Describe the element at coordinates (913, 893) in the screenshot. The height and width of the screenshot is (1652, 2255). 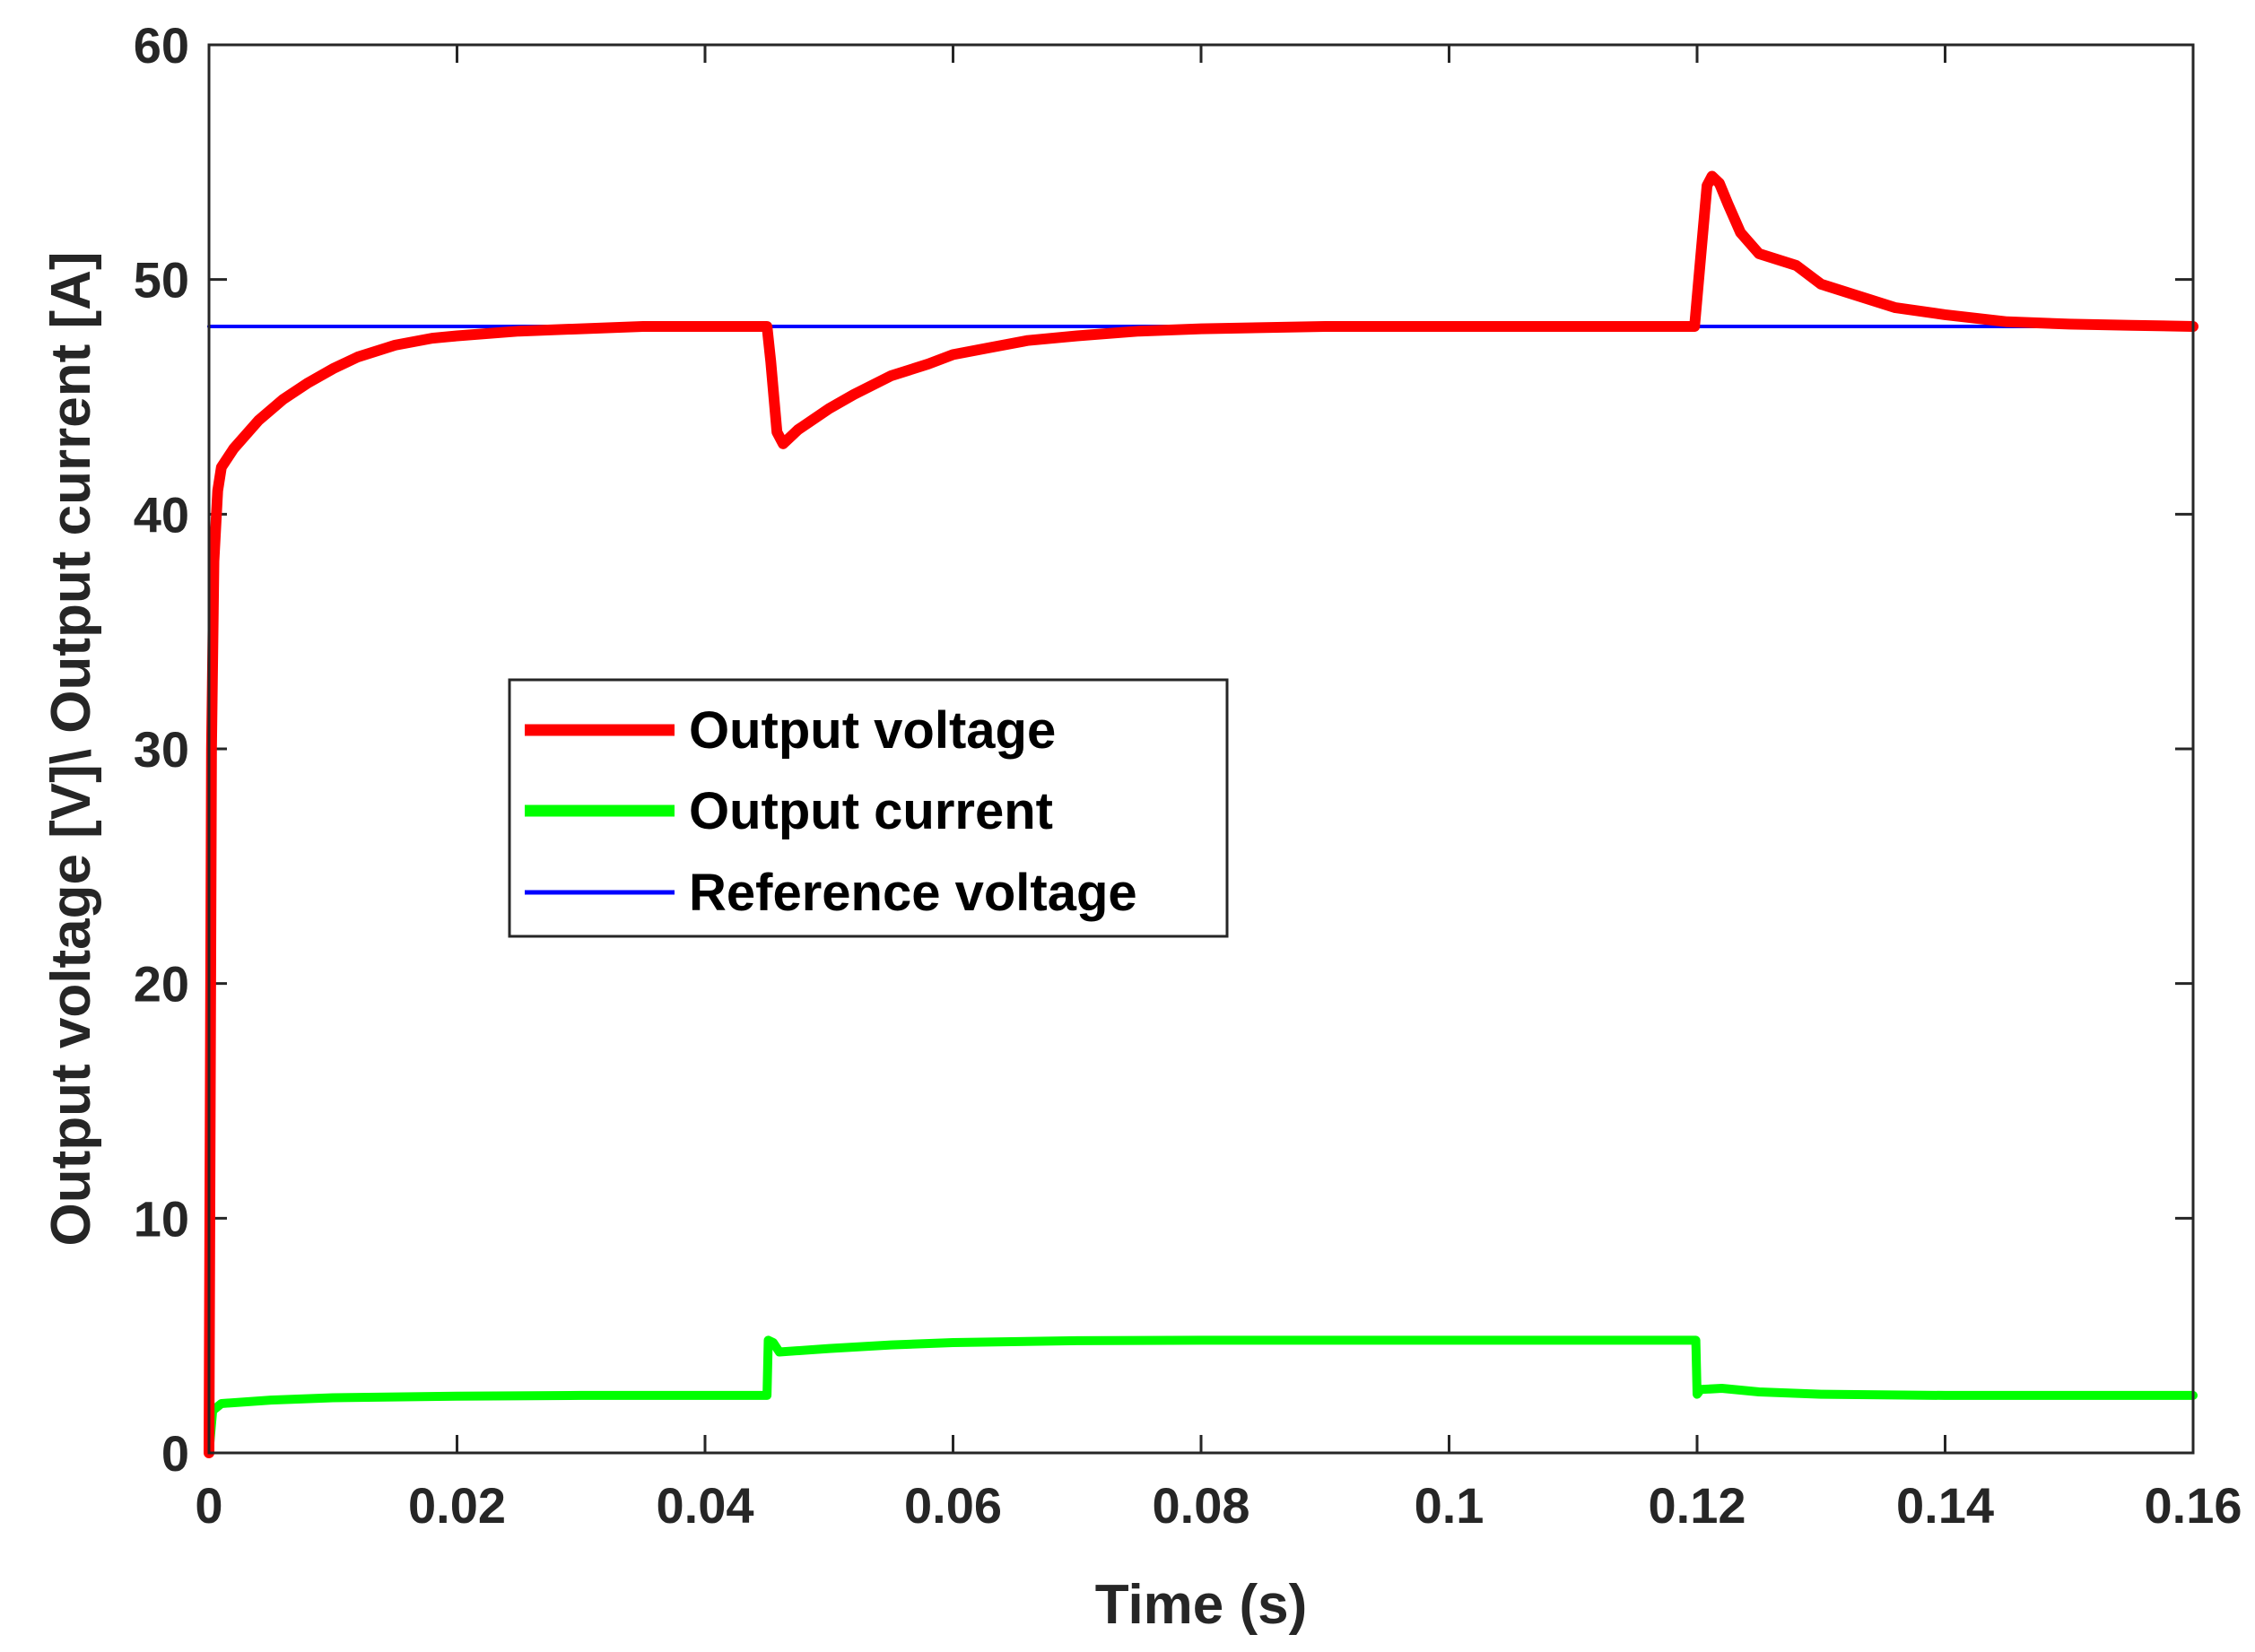
I see `legend-label-reference-voltage: Reference voltage` at that location.